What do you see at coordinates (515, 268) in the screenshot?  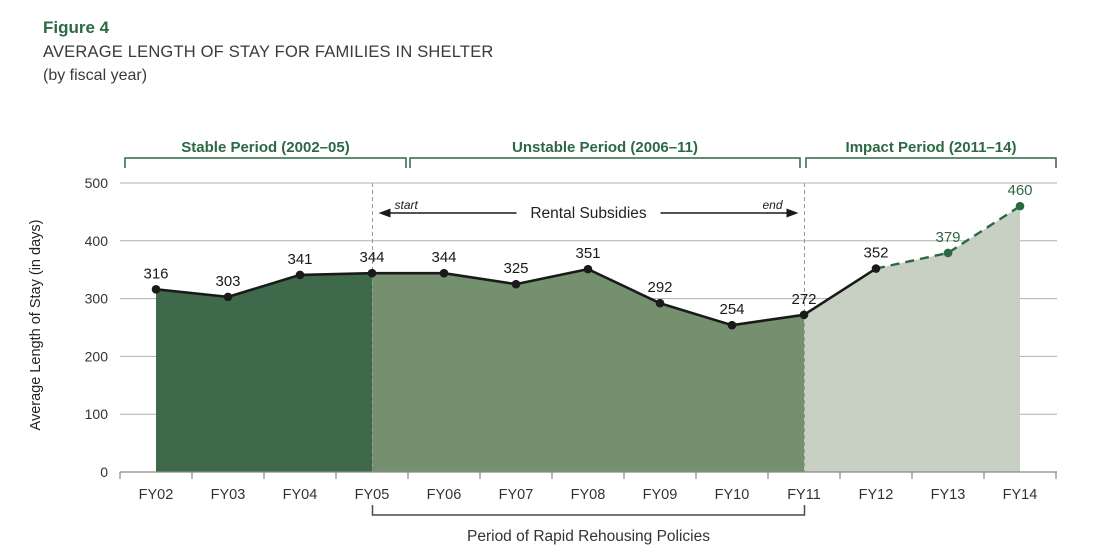 I see `value-label-FY07: 325` at bounding box center [515, 268].